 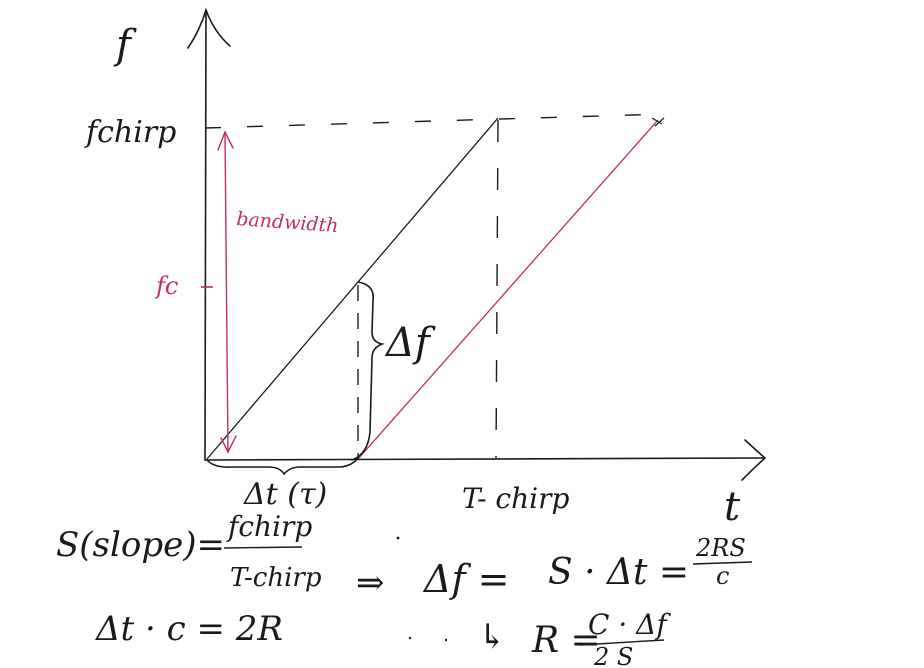 I want to click on dt-c-equation: Δt · c = 2R, so click(x=188, y=629).